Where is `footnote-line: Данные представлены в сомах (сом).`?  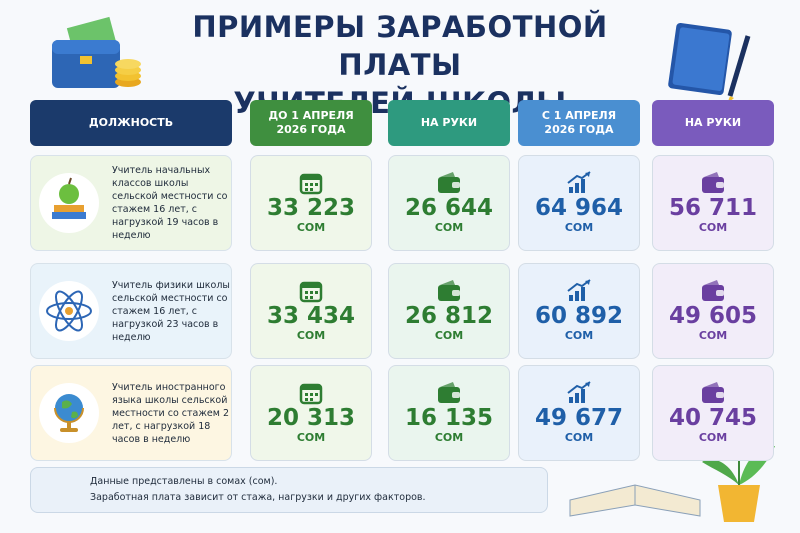 footnote-line: Данные представлены в сомах (сом). is located at coordinates (184, 481).